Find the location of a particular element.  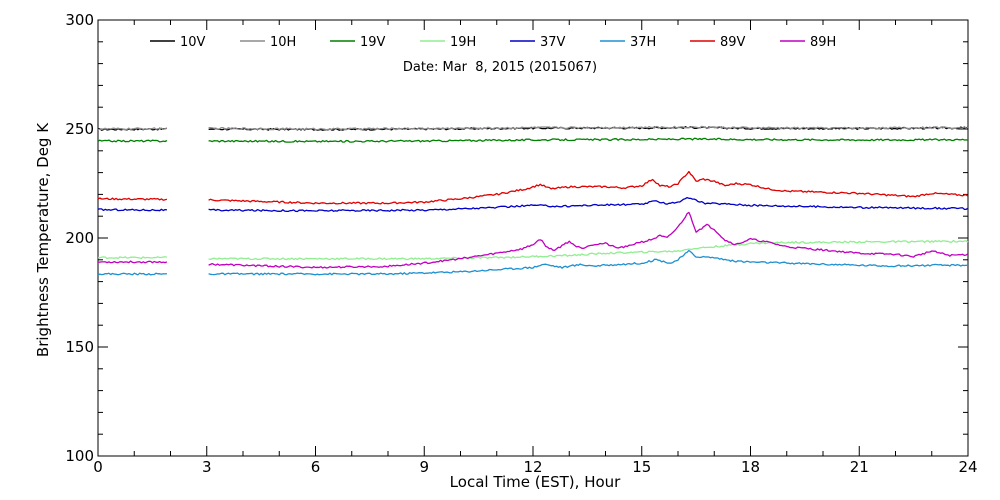

series-line-37h is located at coordinates (533, 262).